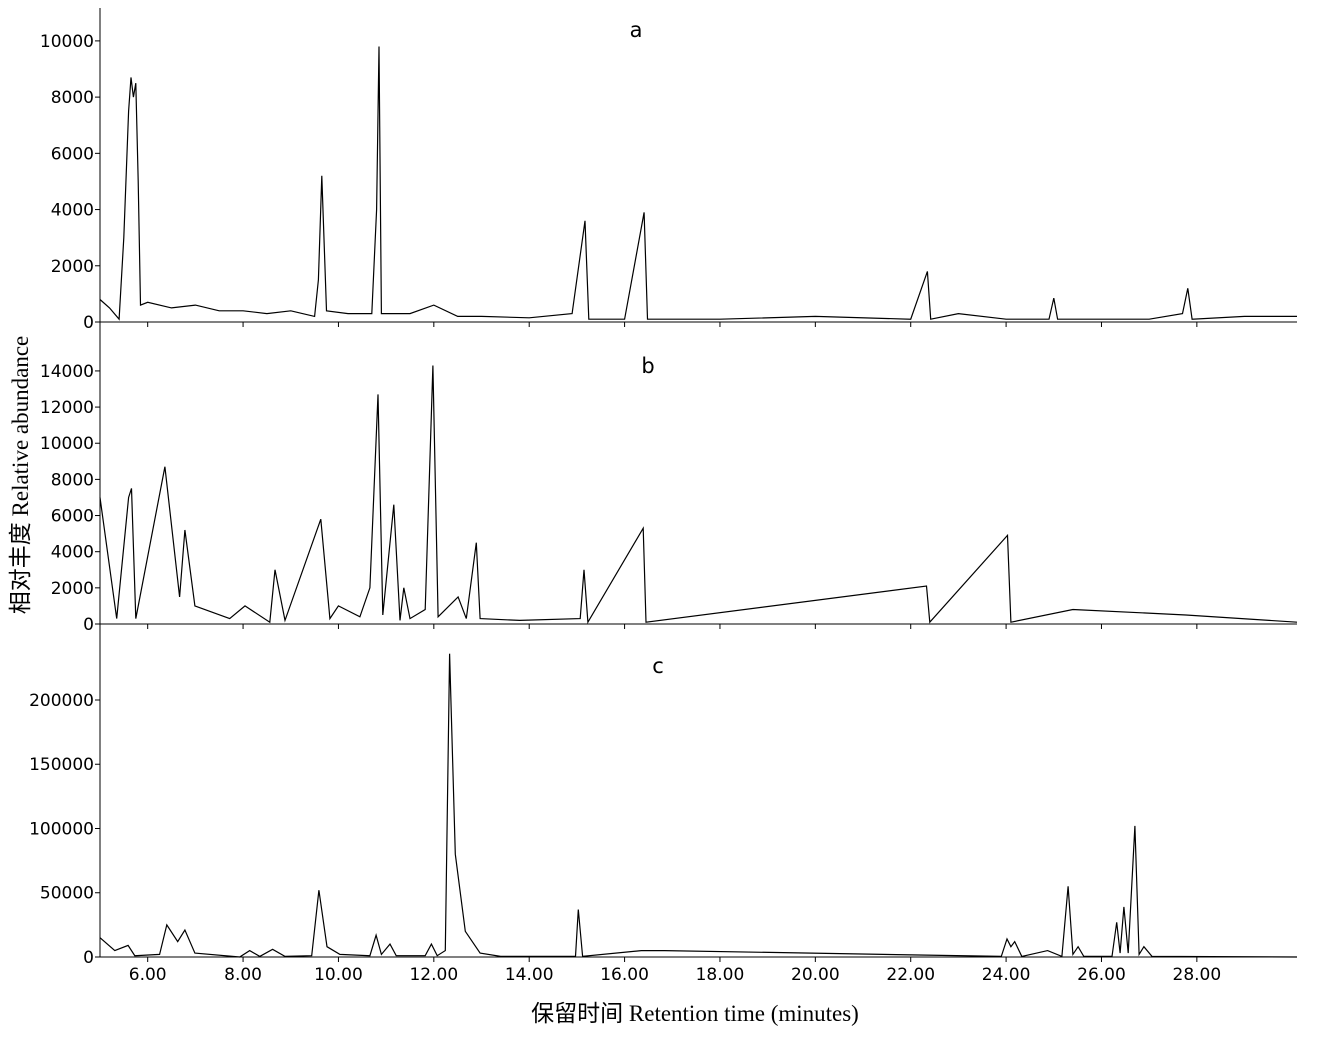 This screenshot has height=1042, width=1325. I want to click on y-tick-label: 100000, so click(61, 829).